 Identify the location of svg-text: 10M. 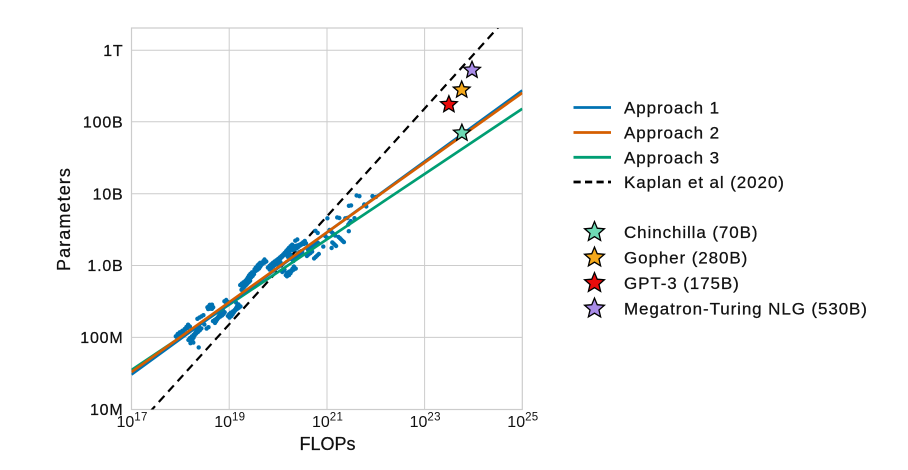
(107, 410).